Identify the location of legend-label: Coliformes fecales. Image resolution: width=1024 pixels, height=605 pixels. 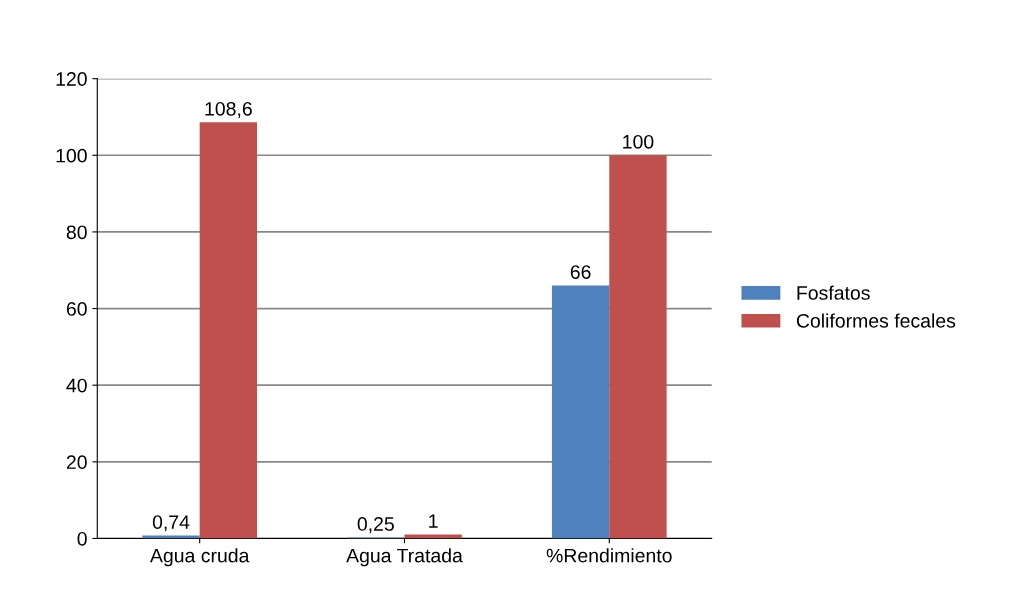
(876, 320).